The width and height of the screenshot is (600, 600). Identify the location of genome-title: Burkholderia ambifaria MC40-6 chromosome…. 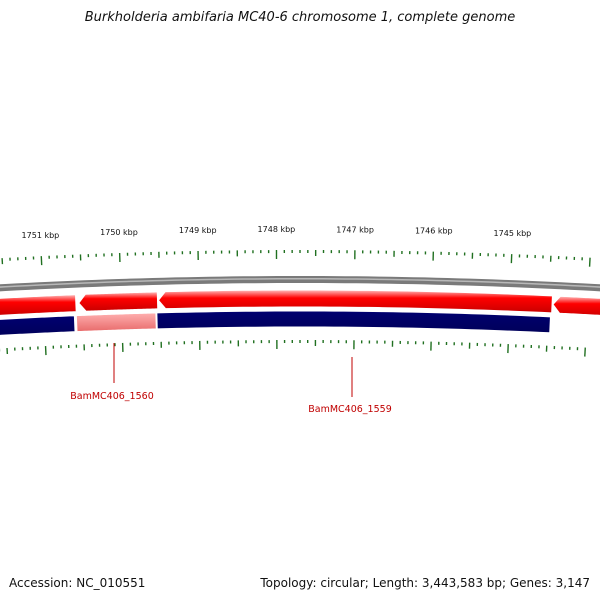
(300, 17).